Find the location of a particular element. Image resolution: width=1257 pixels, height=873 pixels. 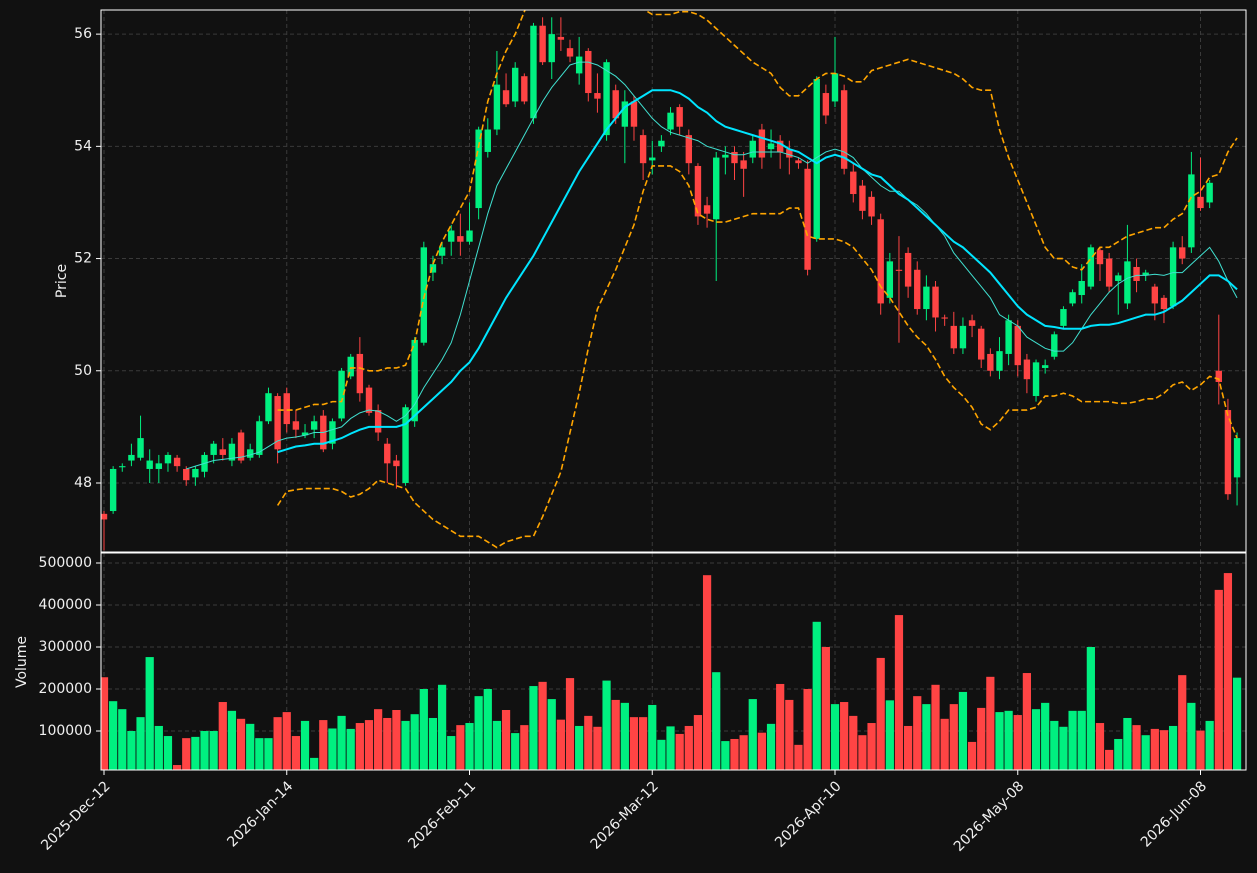

volume-tick-label: 400000 is located at coordinates (65, 605).